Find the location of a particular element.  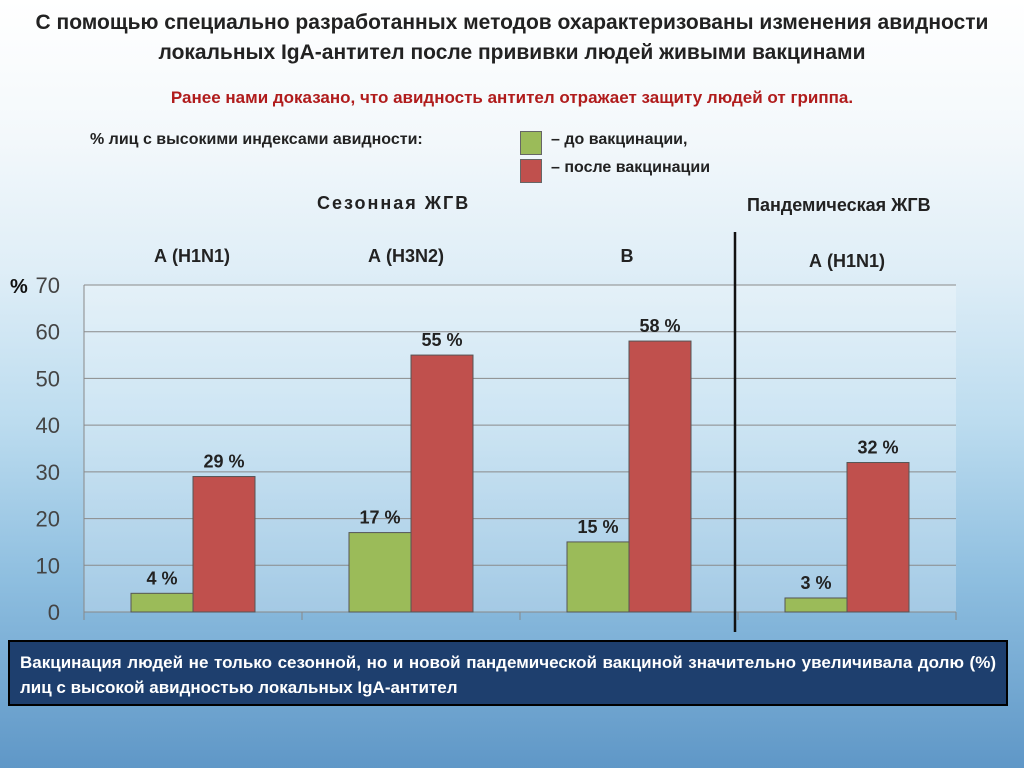

group-title-pandemic: Пандемическая ЖГВ is located at coordinates (839, 205).